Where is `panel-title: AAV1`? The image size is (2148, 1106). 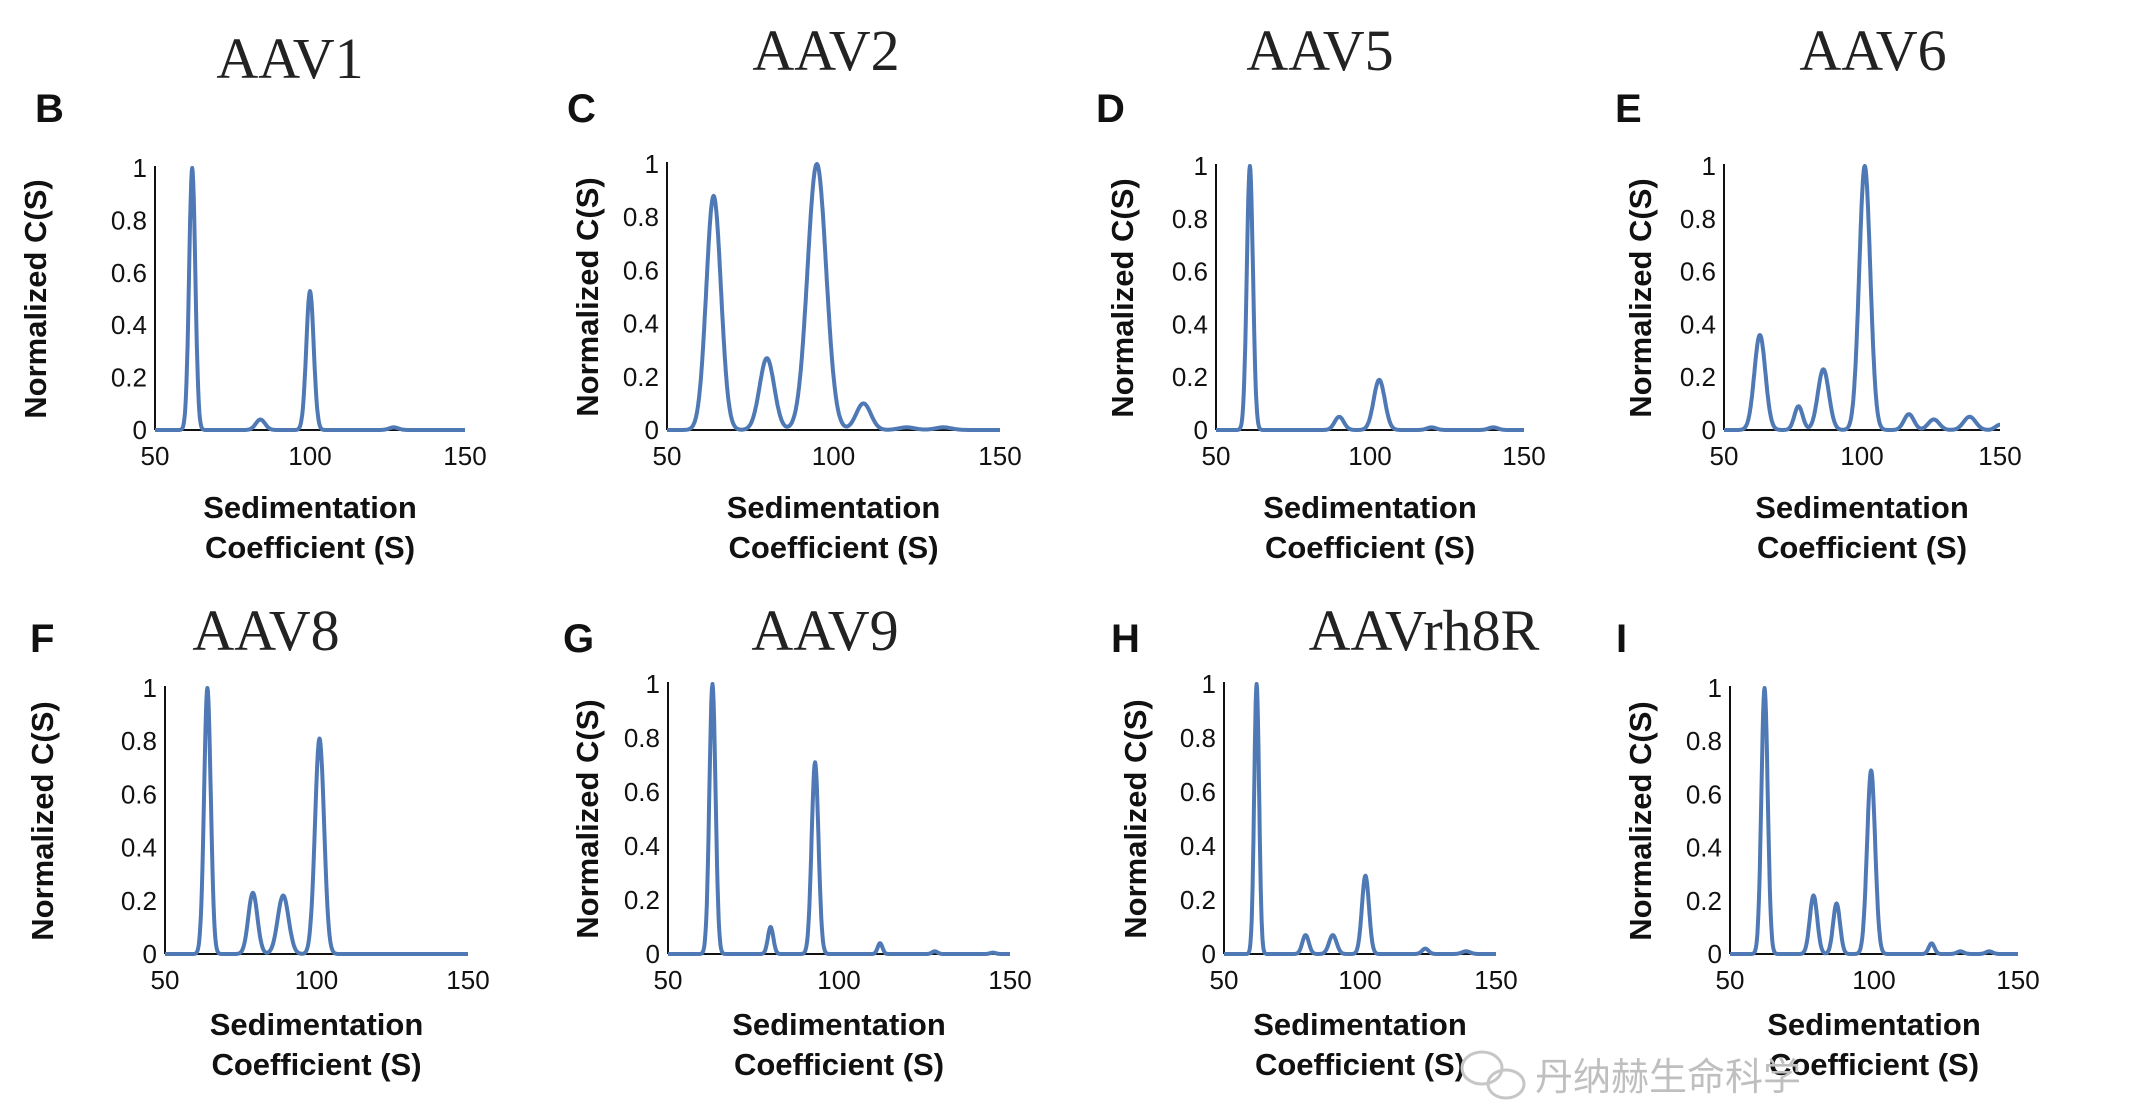 panel-title: AAV1 is located at coordinates (289, 58).